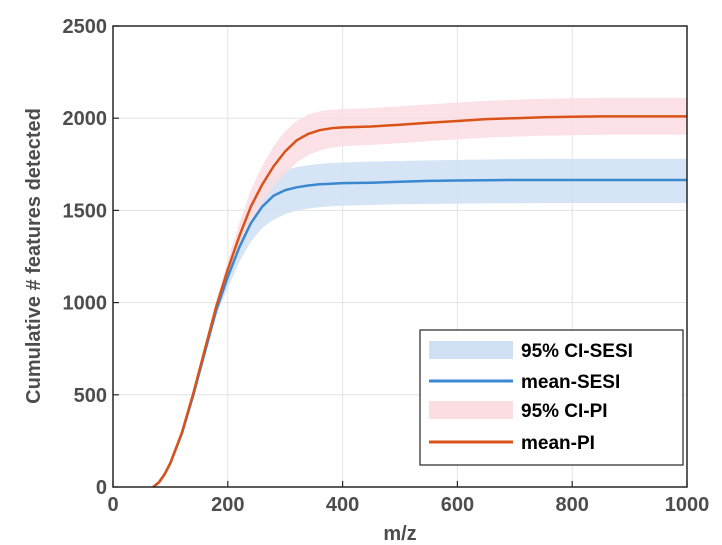 The width and height of the screenshot is (722, 545). Describe the element at coordinates (687, 505) in the screenshot. I see `x-tick-label: 1000` at that location.